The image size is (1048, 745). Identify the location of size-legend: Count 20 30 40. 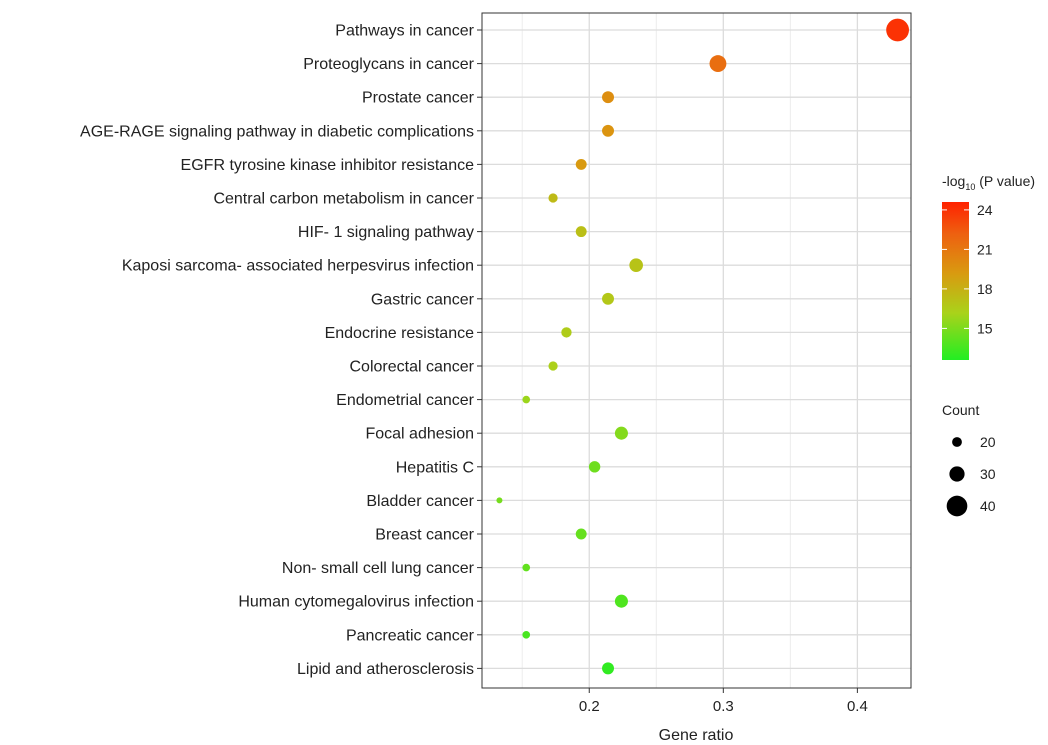
(969, 459).